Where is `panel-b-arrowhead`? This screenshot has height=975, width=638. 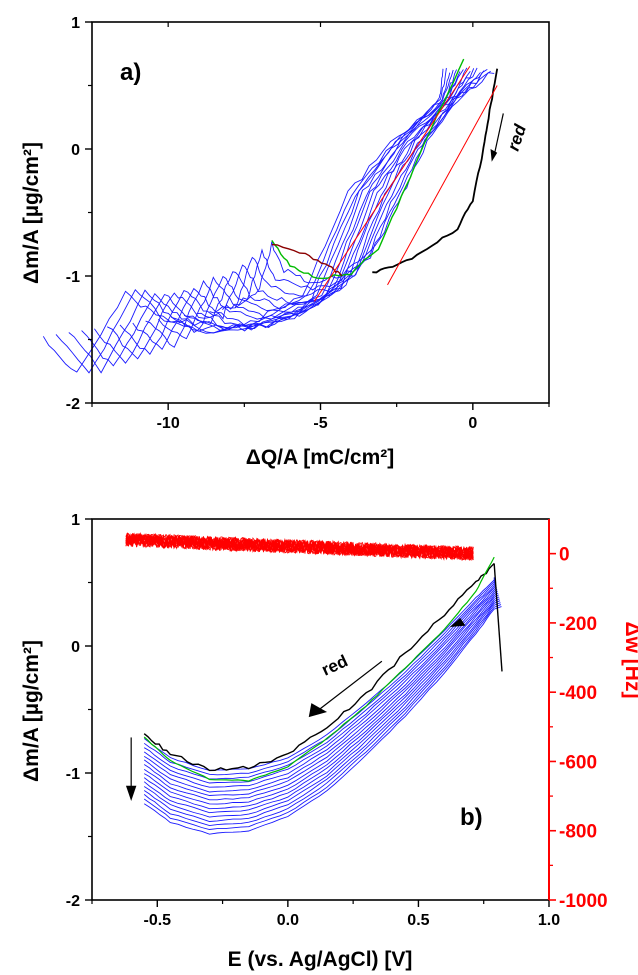
panel-b-arrowhead is located at coordinates (318, 710).